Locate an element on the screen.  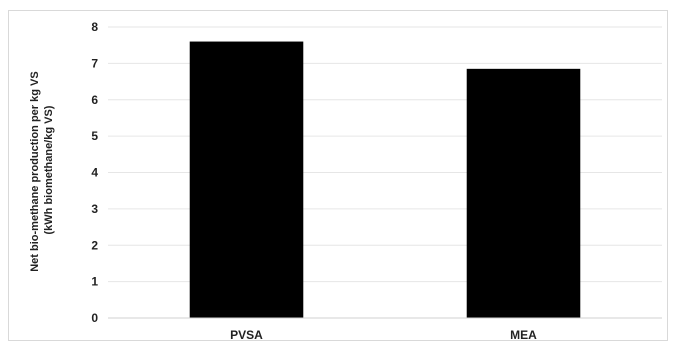
y-tick-label: 0 is located at coordinates (94, 318).